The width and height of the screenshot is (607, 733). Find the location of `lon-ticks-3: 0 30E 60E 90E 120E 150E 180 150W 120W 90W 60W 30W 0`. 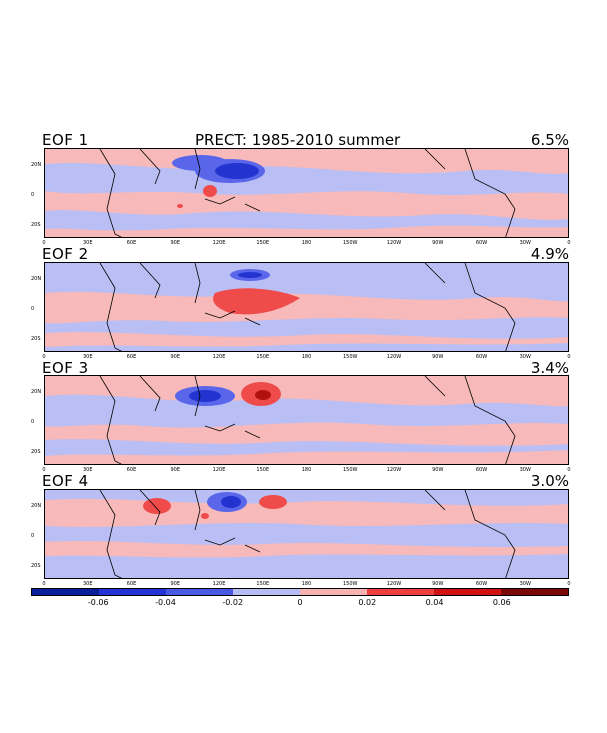

lon-ticks-3: 0 30E 60E 90E 120E 150E 180 150W 120W 90W 60W 30W 0 is located at coordinates (306, 471).